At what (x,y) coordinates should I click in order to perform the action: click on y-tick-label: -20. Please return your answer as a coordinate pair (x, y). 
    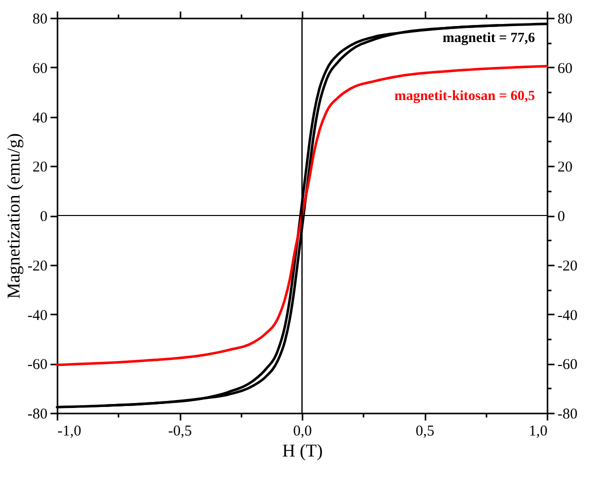
    Looking at the image, I should click on (38, 266).